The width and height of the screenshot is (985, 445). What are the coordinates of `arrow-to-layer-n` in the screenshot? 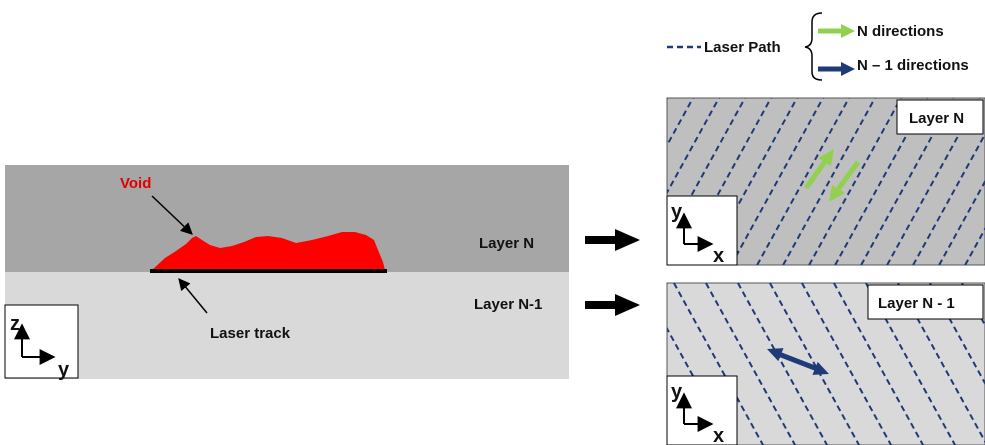 It's located at (612, 240).